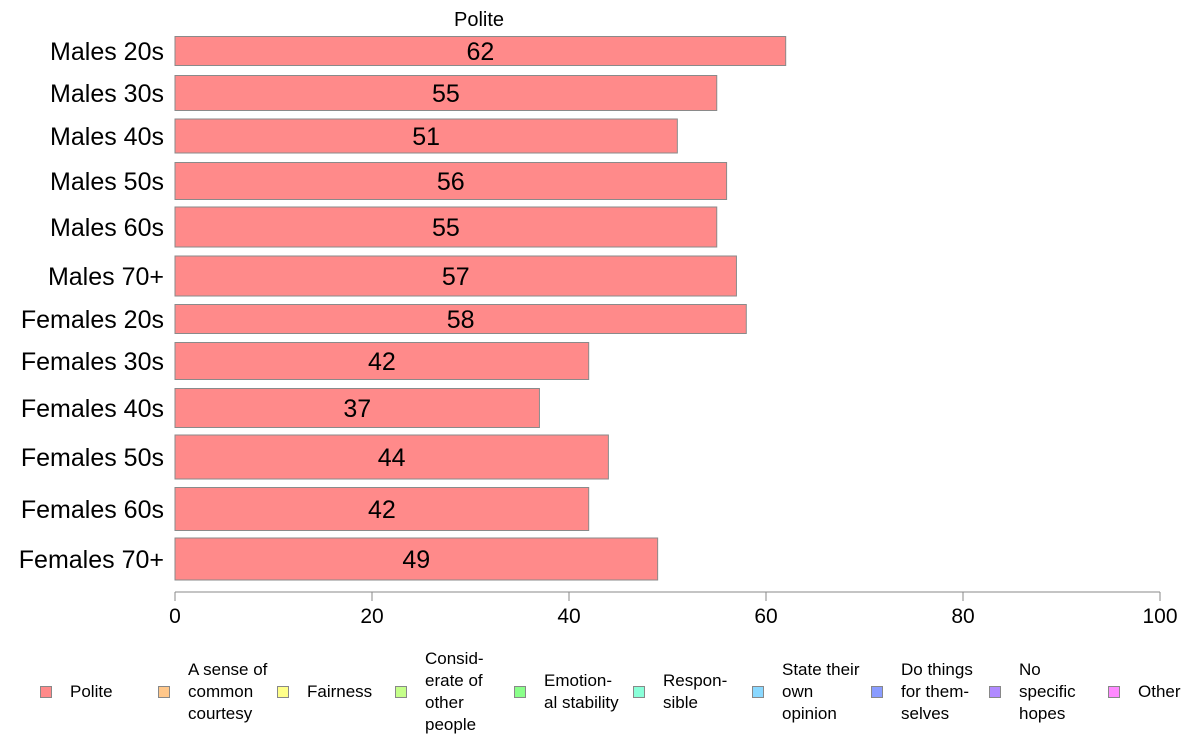 The height and width of the screenshot is (736, 1188). Describe the element at coordinates (937, 691) in the screenshot. I see `legend-label: Do things for them-selves` at that location.